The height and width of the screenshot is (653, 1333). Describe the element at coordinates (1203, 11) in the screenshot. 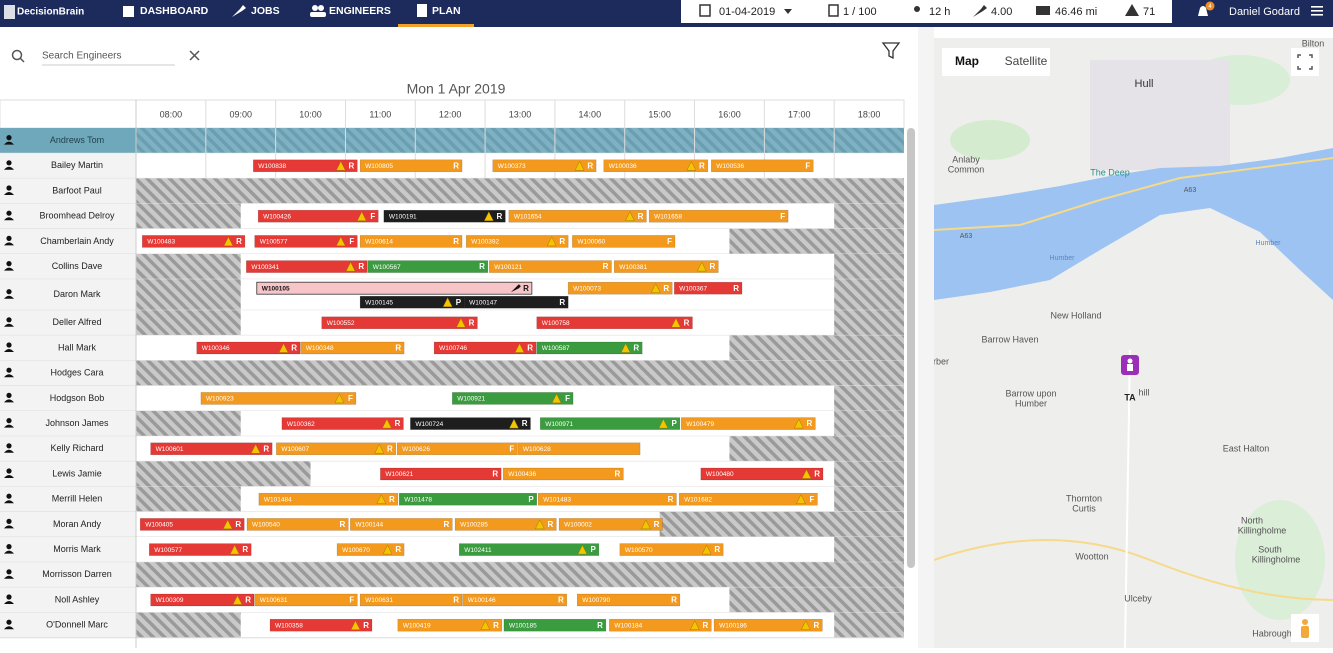

I see `bell-icon` at that location.